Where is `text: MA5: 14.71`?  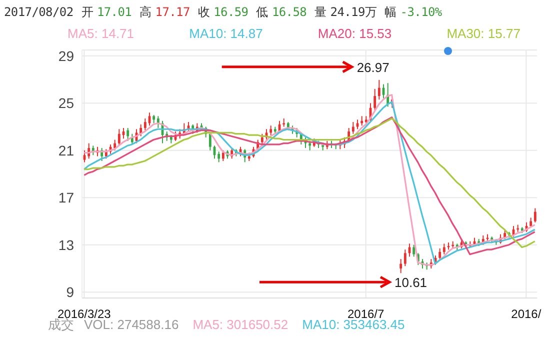
text: MA5: 14.71 is located at coordinates (101, 33).